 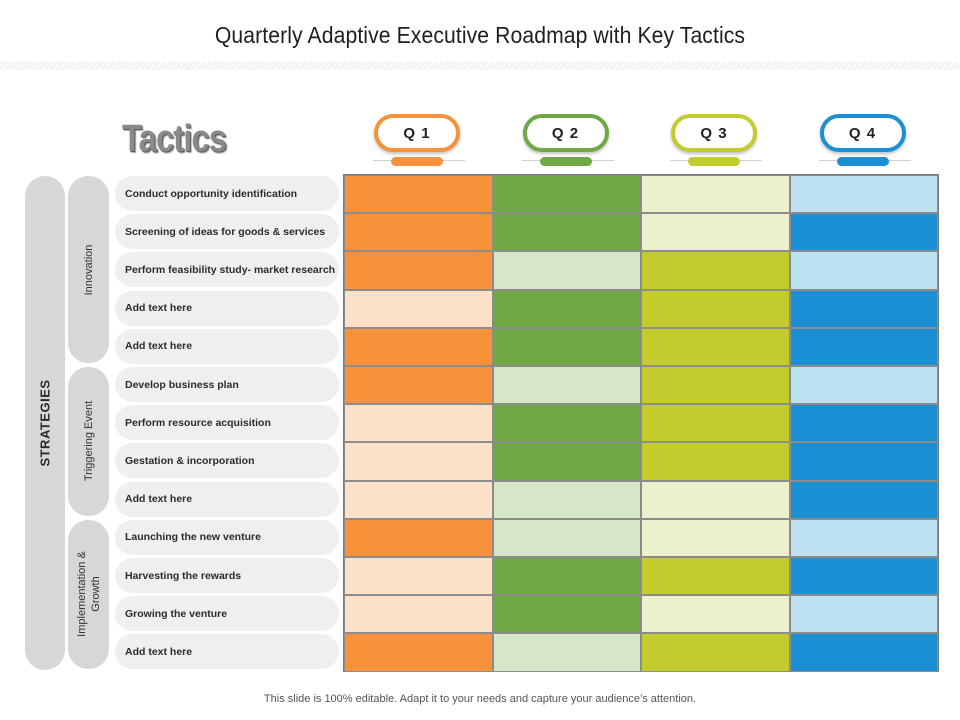 What do you see at coordinates (566, 270) in the screenshot?
I see `roadmap-cell-r3-q2` at bounding box center [566, 270].